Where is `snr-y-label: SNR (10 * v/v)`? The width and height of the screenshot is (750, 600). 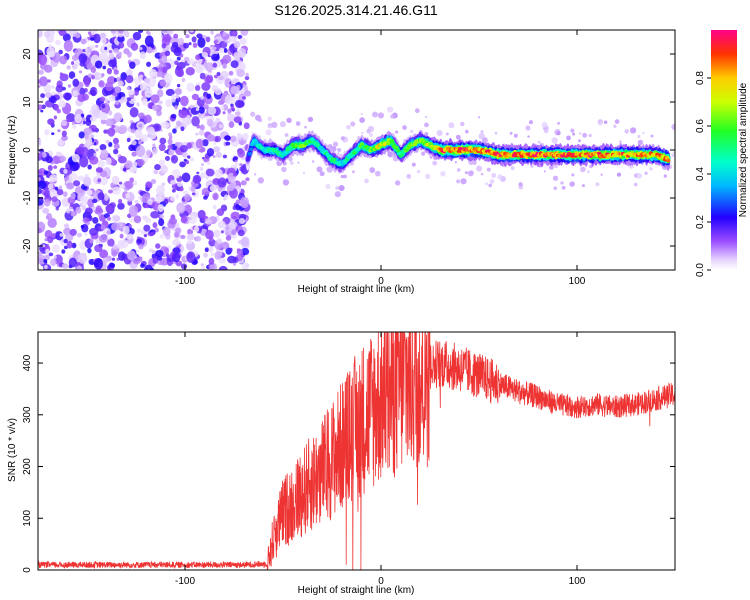 snr-y-label: SNR (10 * v/v) is located at coordinates (12, 450).